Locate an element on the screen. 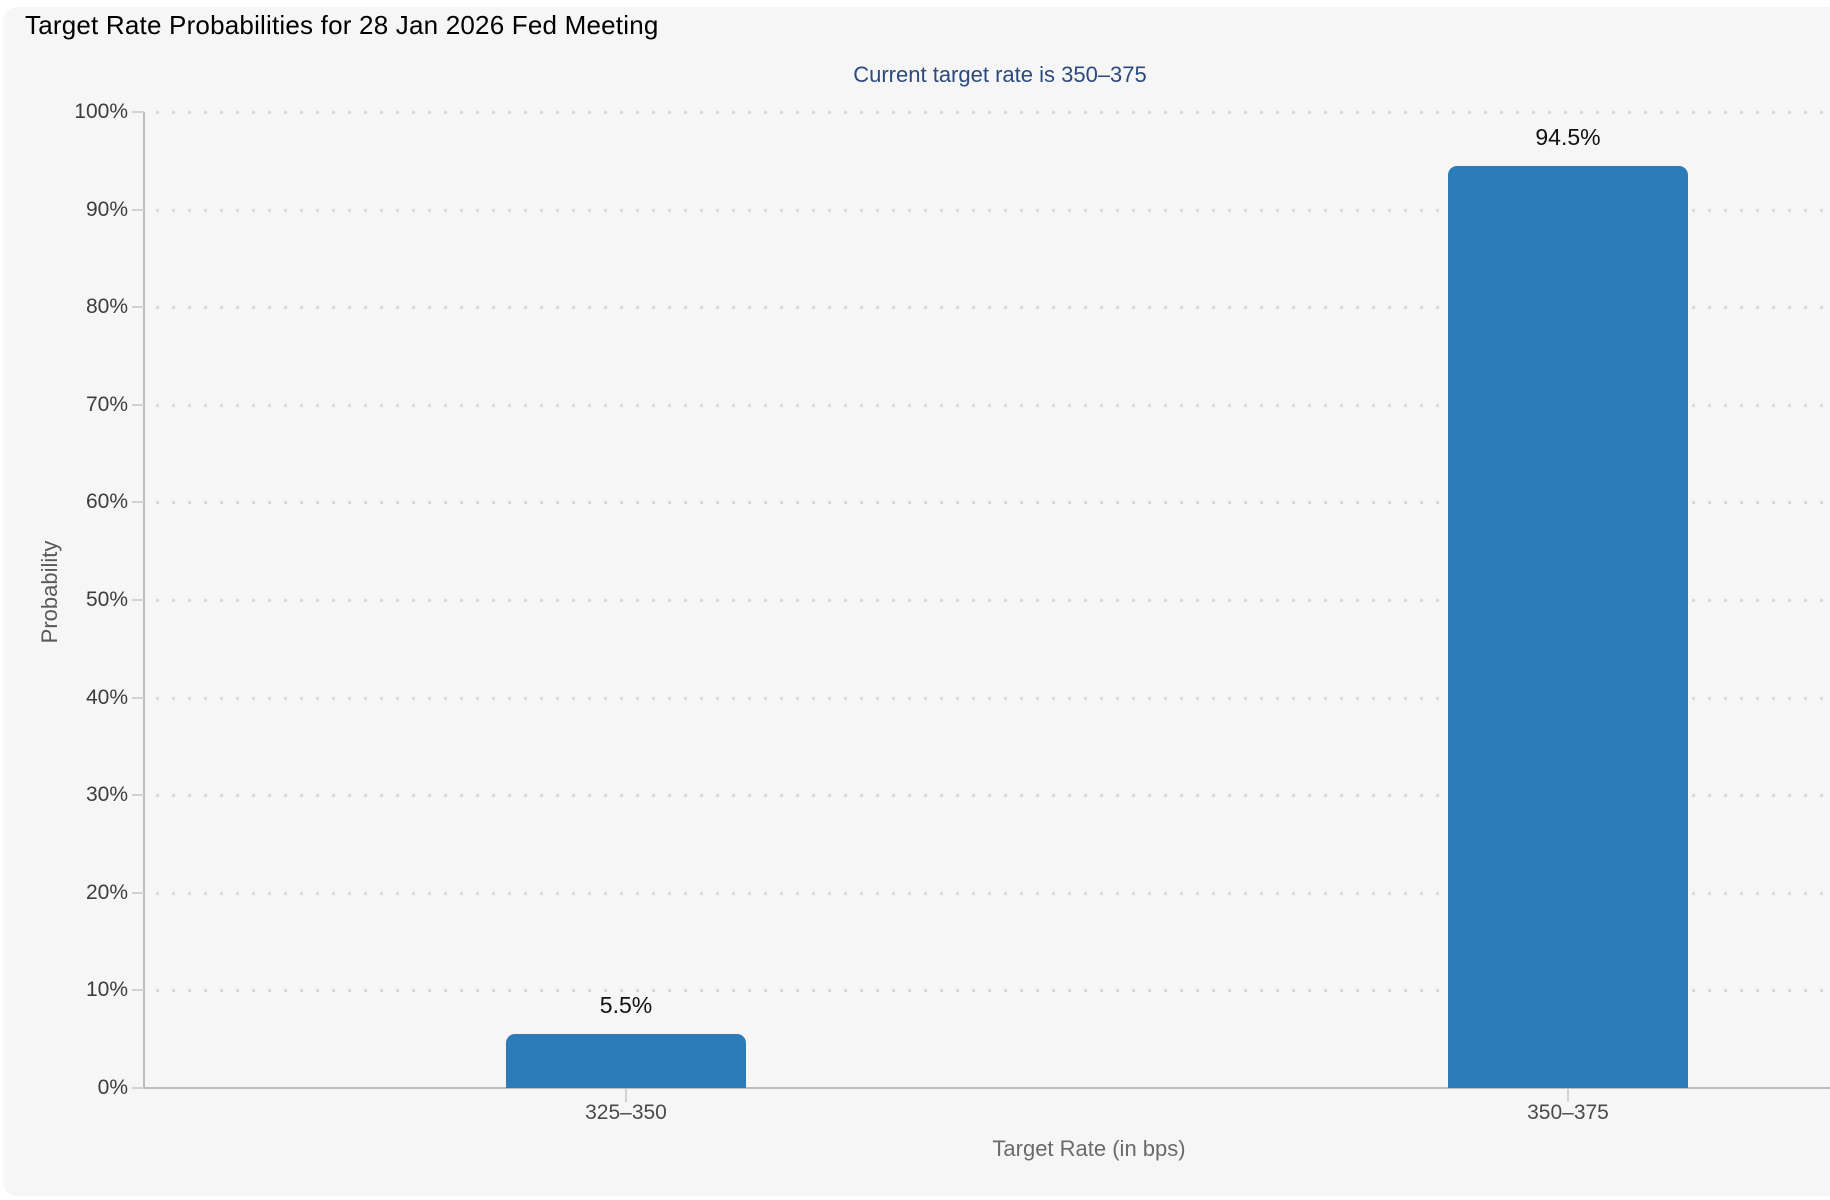 The width and height of the screenshot is (1830, 1200). bar-350–375 is located at coordinates (1568, 626).